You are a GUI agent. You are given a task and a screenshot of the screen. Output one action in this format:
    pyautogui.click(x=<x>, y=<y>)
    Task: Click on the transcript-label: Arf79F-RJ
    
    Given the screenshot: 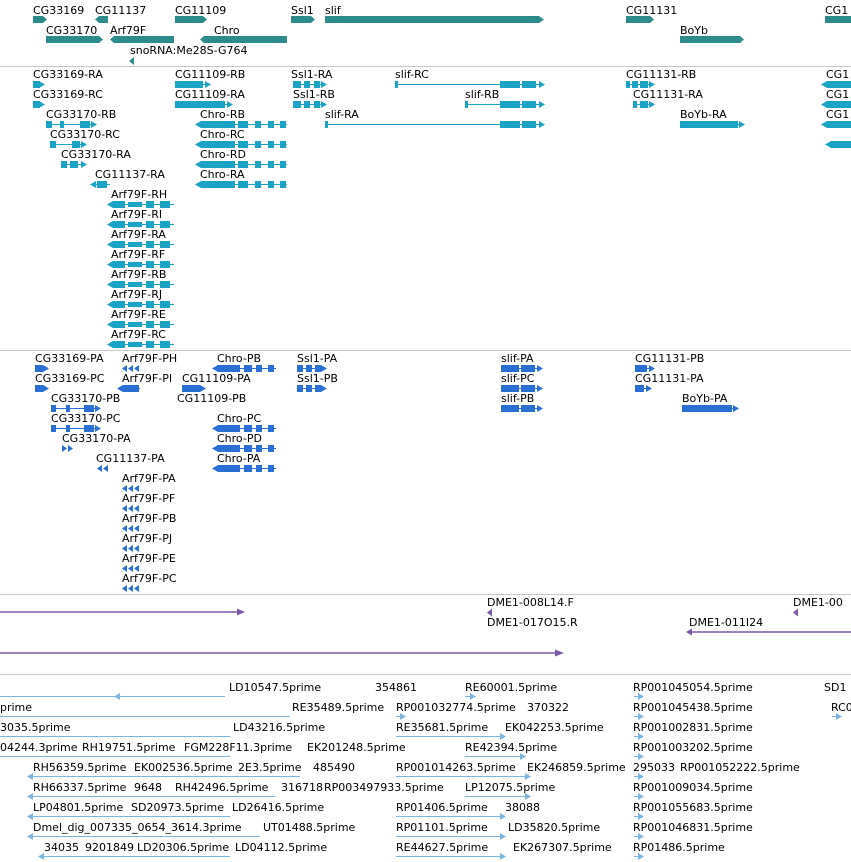 What is the action you would take?
    pyautogui.click(x=136, y=294)
    